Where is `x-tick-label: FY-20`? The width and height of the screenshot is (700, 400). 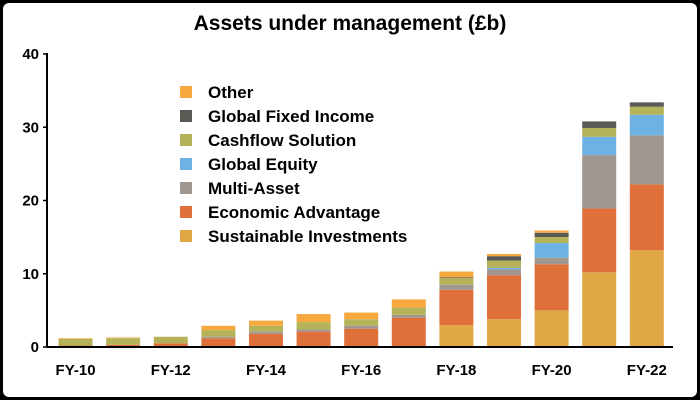
x-tick-label: FY-20 is located at coordinates (552, 370).